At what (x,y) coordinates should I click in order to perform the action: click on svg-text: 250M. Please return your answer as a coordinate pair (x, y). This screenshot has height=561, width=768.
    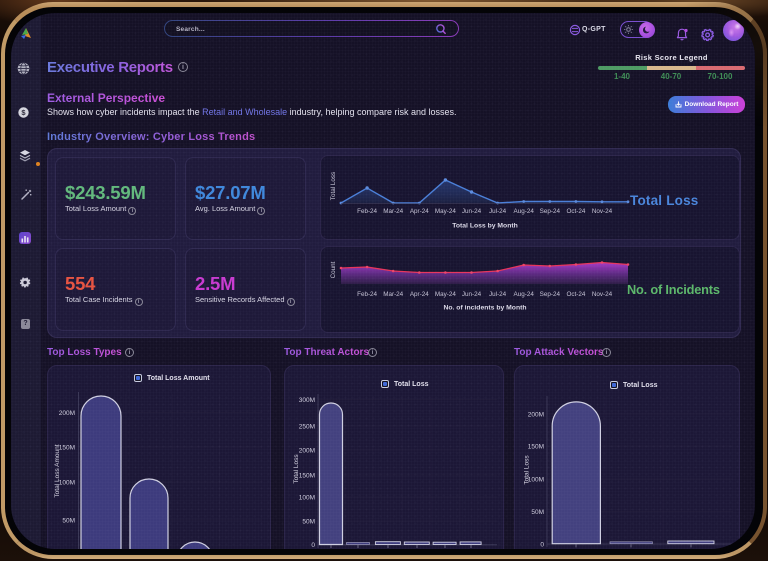
    Looking at the image, I should click on (307, 427).